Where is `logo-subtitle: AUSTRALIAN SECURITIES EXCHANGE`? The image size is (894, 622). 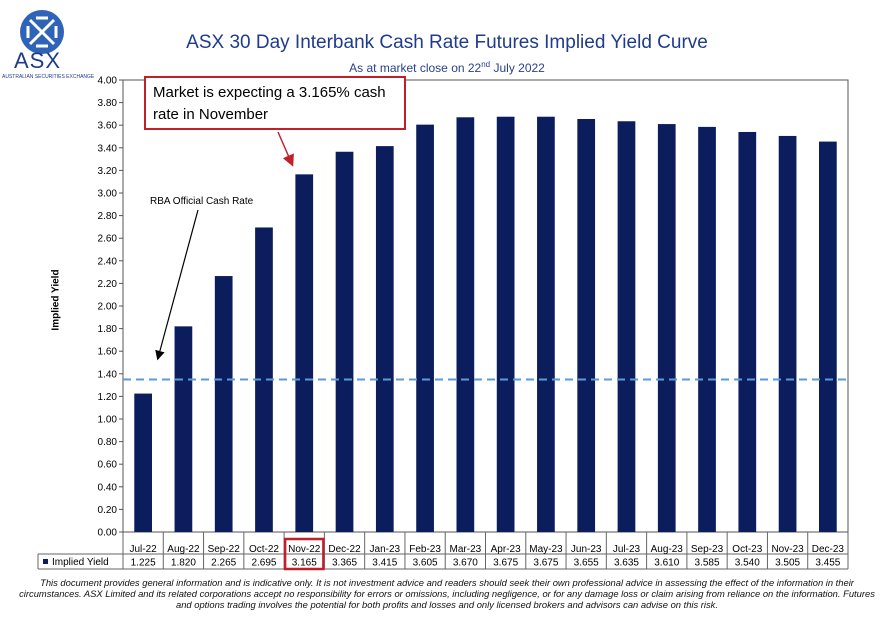
logo-subtitle: AUSTRALIAN SECURITIES EXCHANGE is located at coordinates (48, 77).